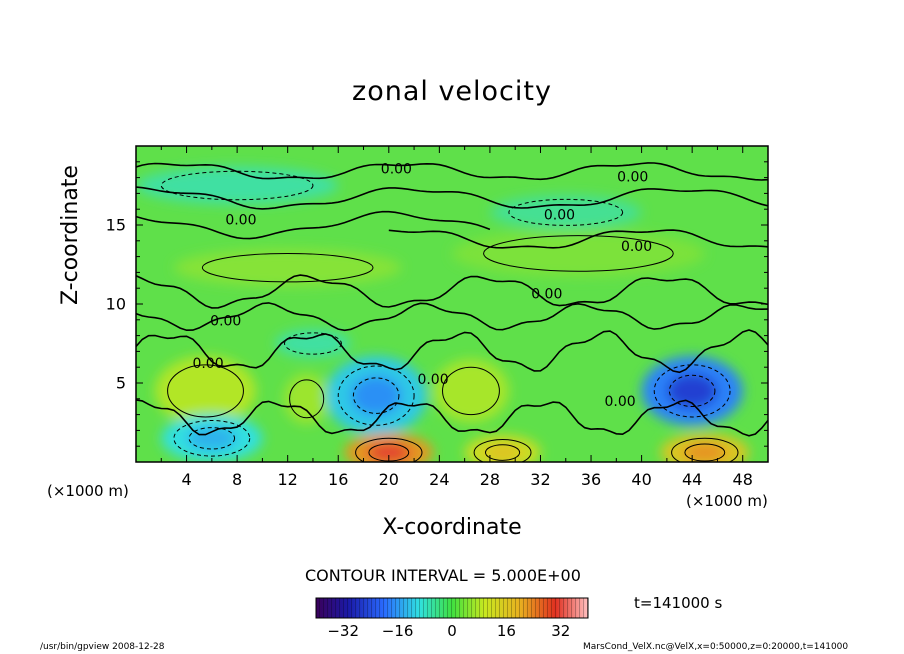  What do you see at coordinates (692, 479) in the screenshot?
I see `x-tick-label: 44` at bounding box center [692, 479].